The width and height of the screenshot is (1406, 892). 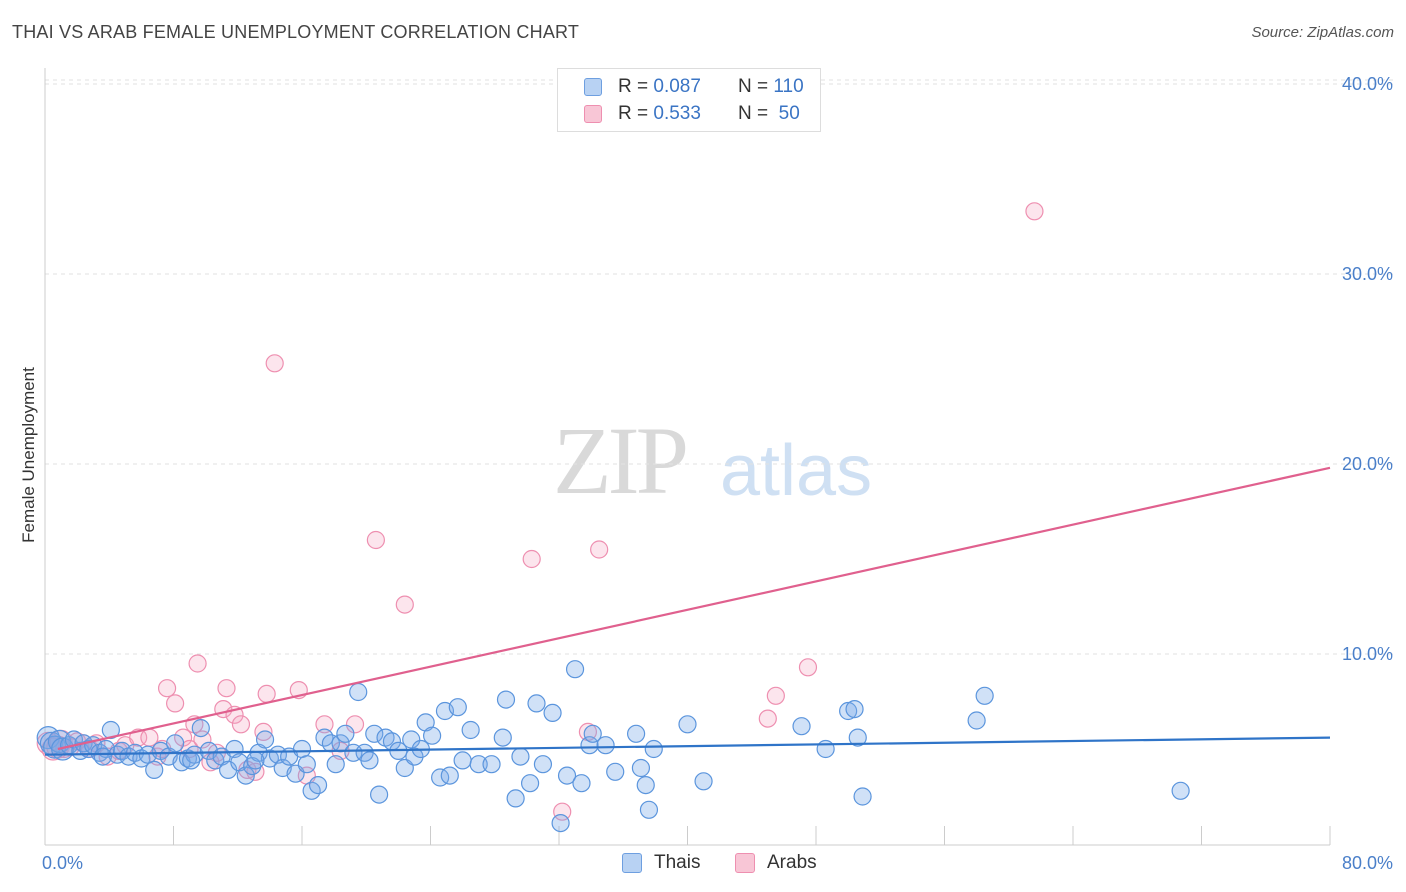 What do you see at coordinates (788, 86) in the screenshot?
I see `legend-thais-n-value: 110` at bounding box center [788, 86].